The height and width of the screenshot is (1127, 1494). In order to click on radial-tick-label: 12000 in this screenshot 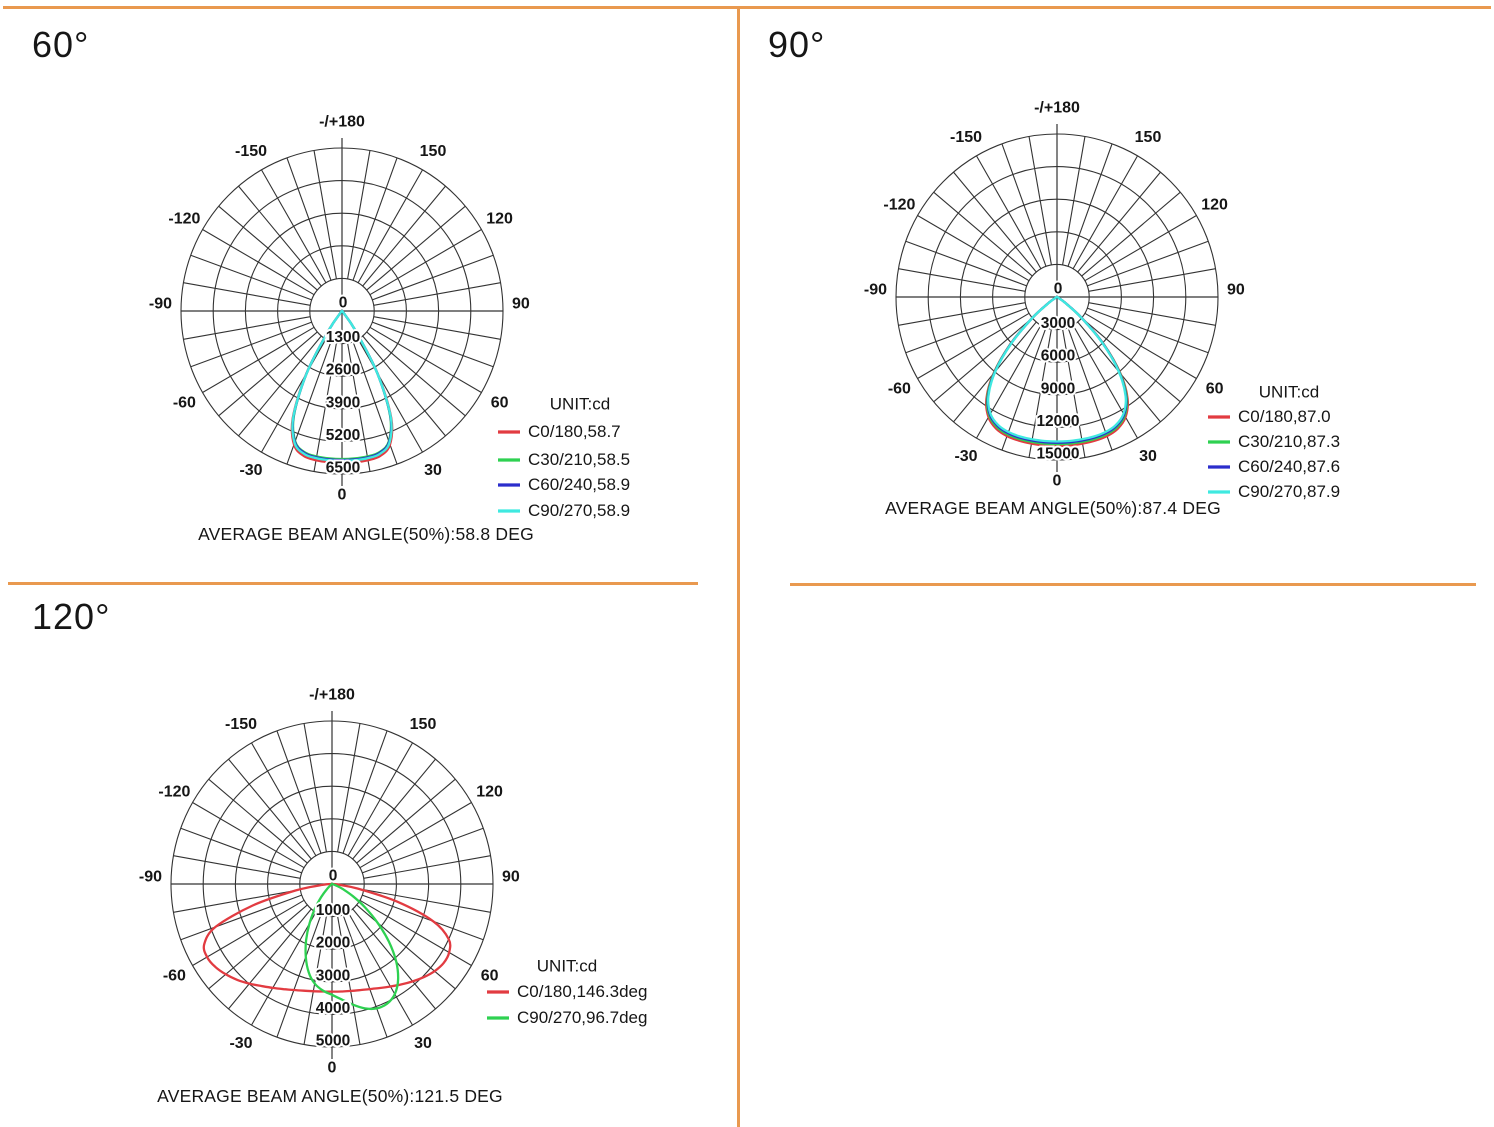, I will do `click(1057, 421)`.